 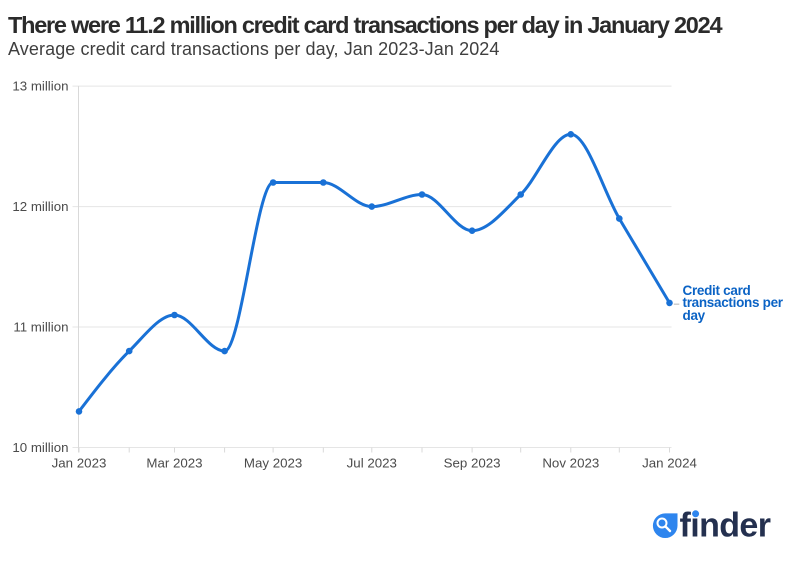 I want to click on svg-text: 12 million, so click(x=40, y=206).